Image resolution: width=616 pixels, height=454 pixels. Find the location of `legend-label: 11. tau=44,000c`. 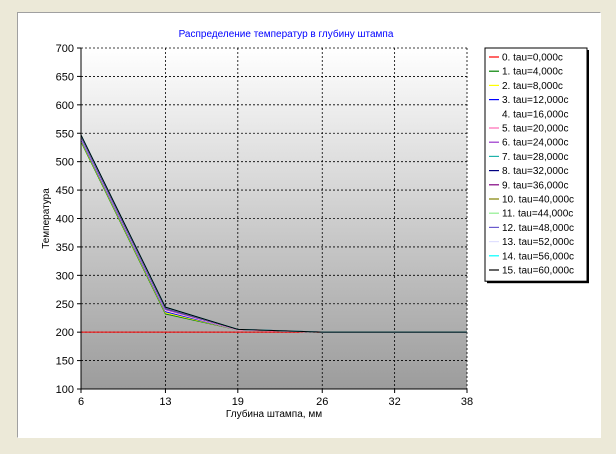

legend-label: 11. tau=44,000c is located at coordinates (537, 214).